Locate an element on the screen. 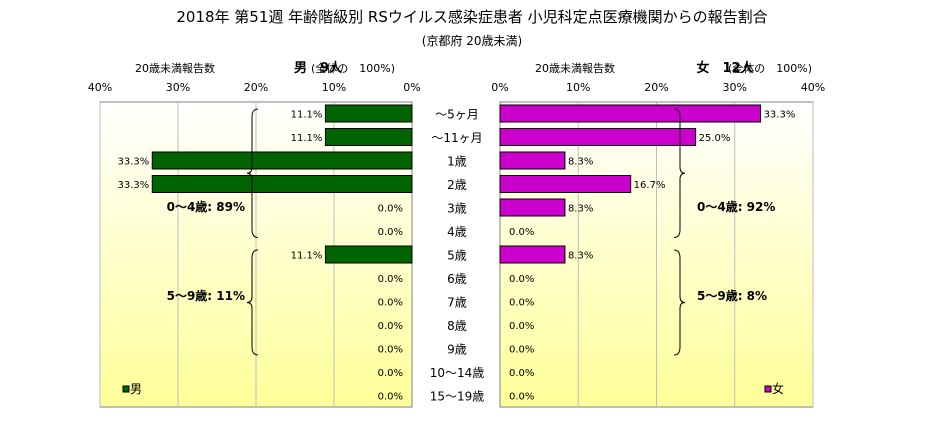  category-label: 9歳 is located at coordinates (457, 350).